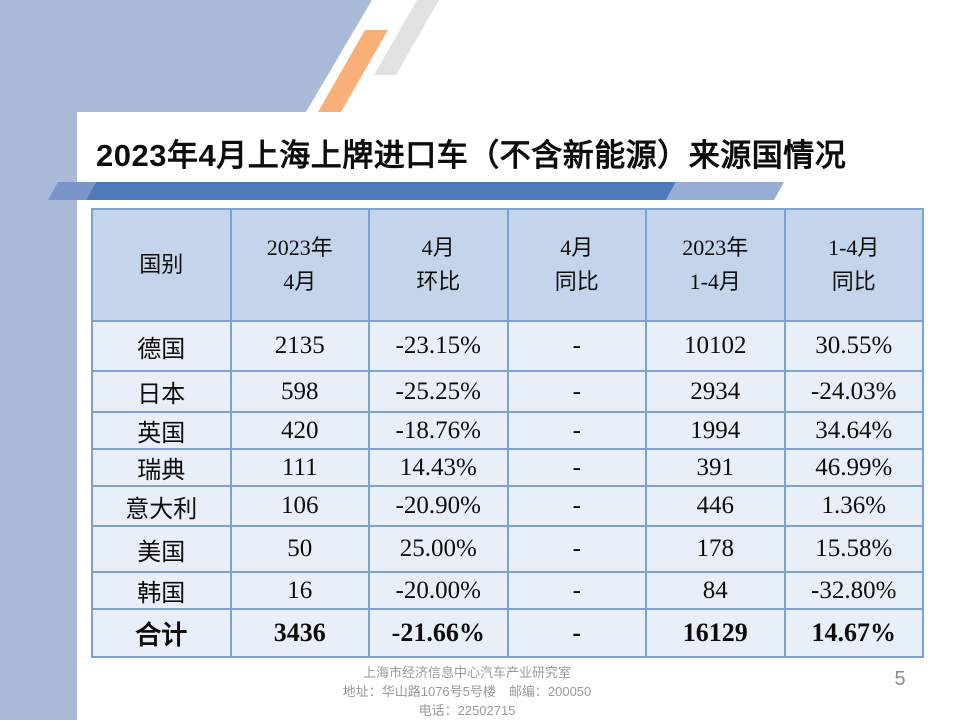 The width and height of the screenshot is (960, 721). I want to click on col-header-yoy: 4月 同比, so click(576, 265).